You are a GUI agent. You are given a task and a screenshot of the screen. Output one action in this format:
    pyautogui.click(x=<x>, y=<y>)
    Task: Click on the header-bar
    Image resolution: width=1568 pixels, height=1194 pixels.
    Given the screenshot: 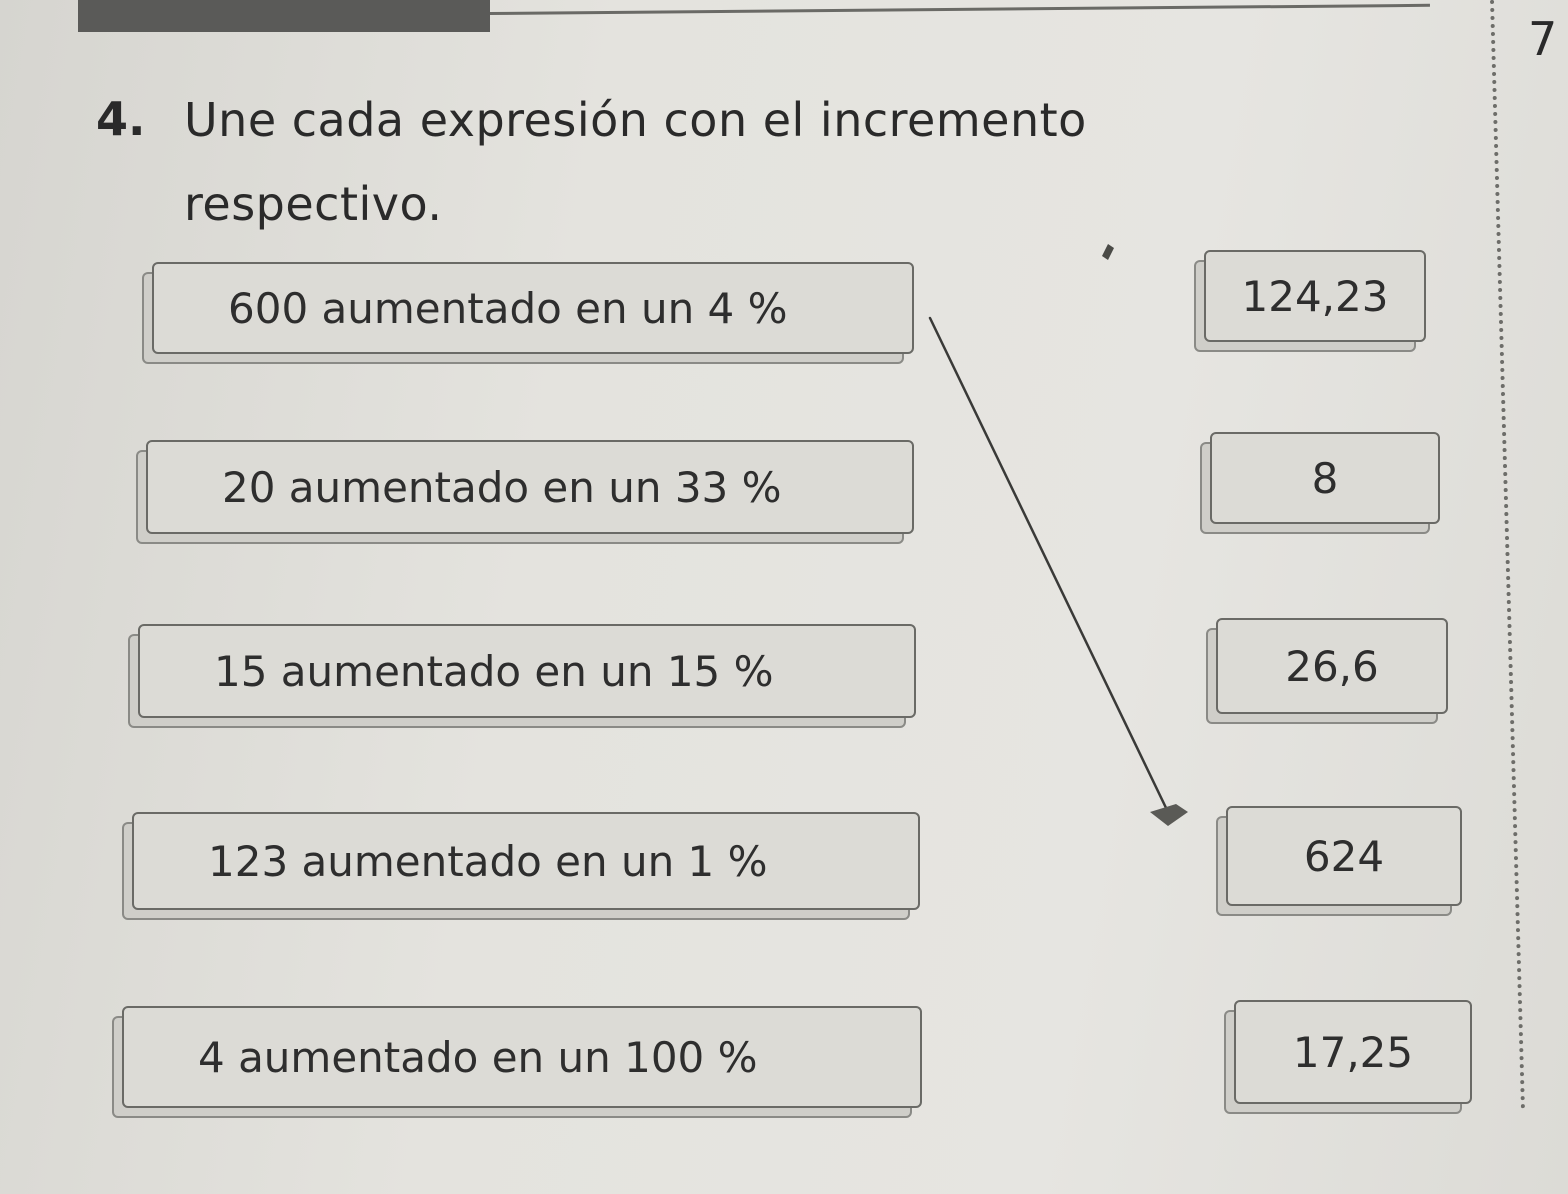 What is the action you would take?
    pyautogui.click(x=284, y=16)
    